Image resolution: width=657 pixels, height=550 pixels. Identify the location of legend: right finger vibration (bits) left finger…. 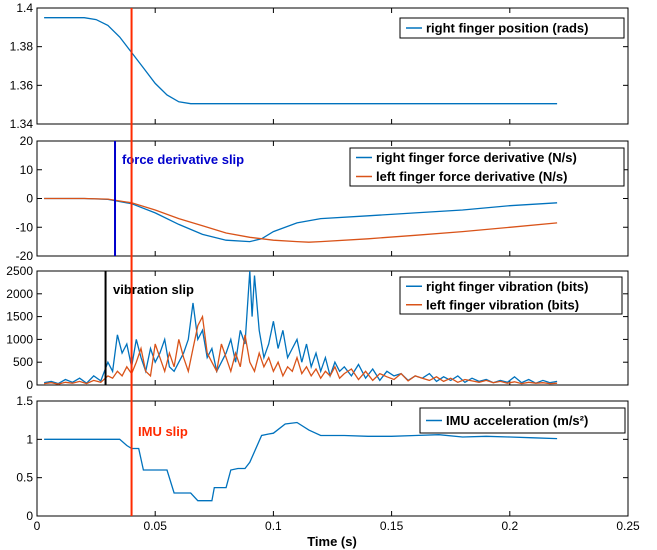
(511, 295).